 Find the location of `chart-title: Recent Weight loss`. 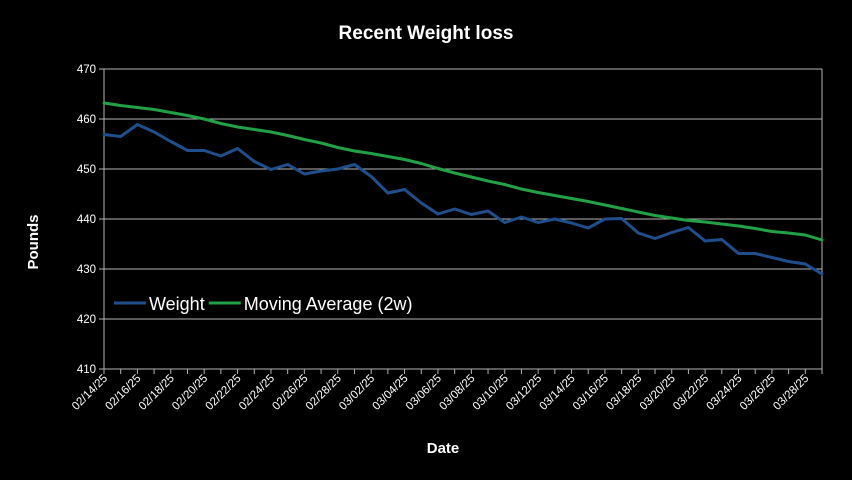

chart-title: Recent Weight loss is located at coordinates (426, 33).